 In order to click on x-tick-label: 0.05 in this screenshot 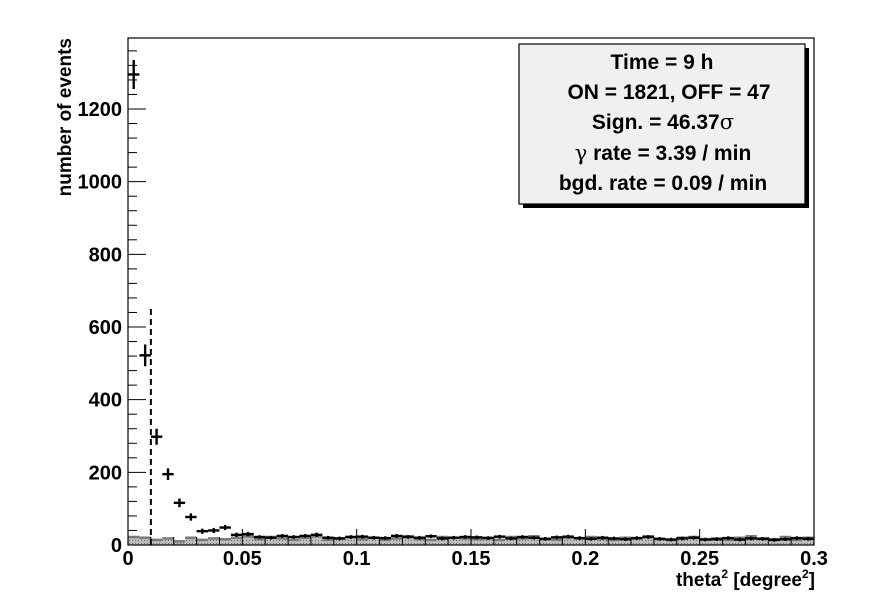, I will do `click(242, 559)`.